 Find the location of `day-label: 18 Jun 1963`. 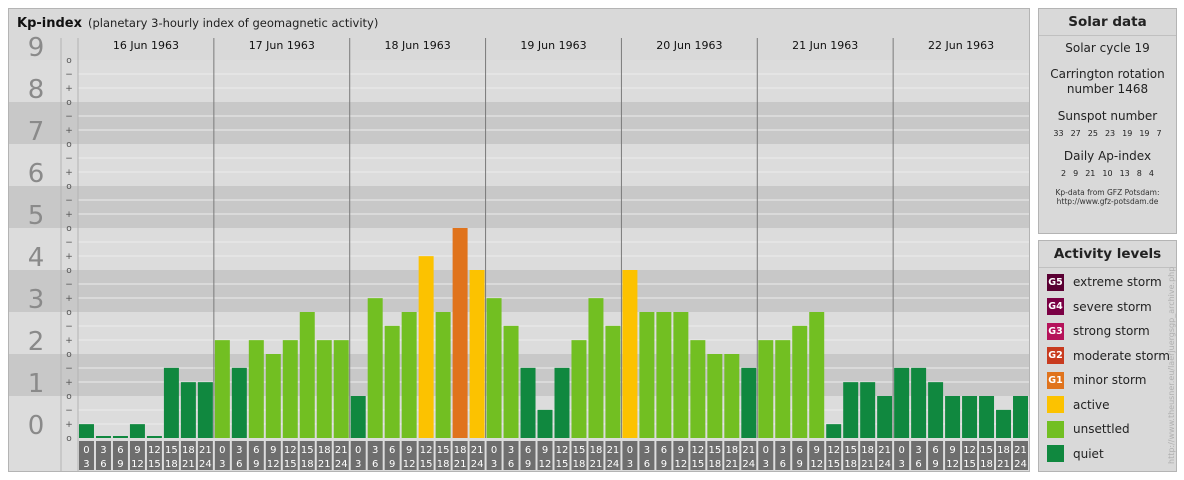

day-label: 18 Jun 1963 is located at coordinates (418, 45).